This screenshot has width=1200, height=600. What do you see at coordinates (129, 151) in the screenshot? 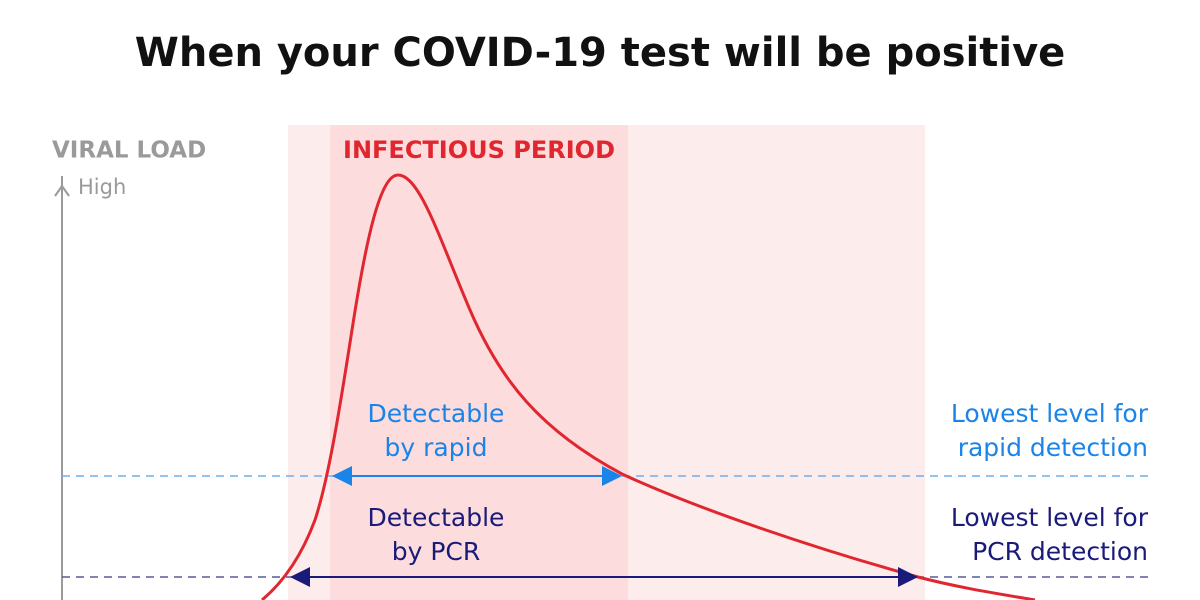
I see `y-axis-label: VIRAL LOAD` at bounding box center [129, 151].